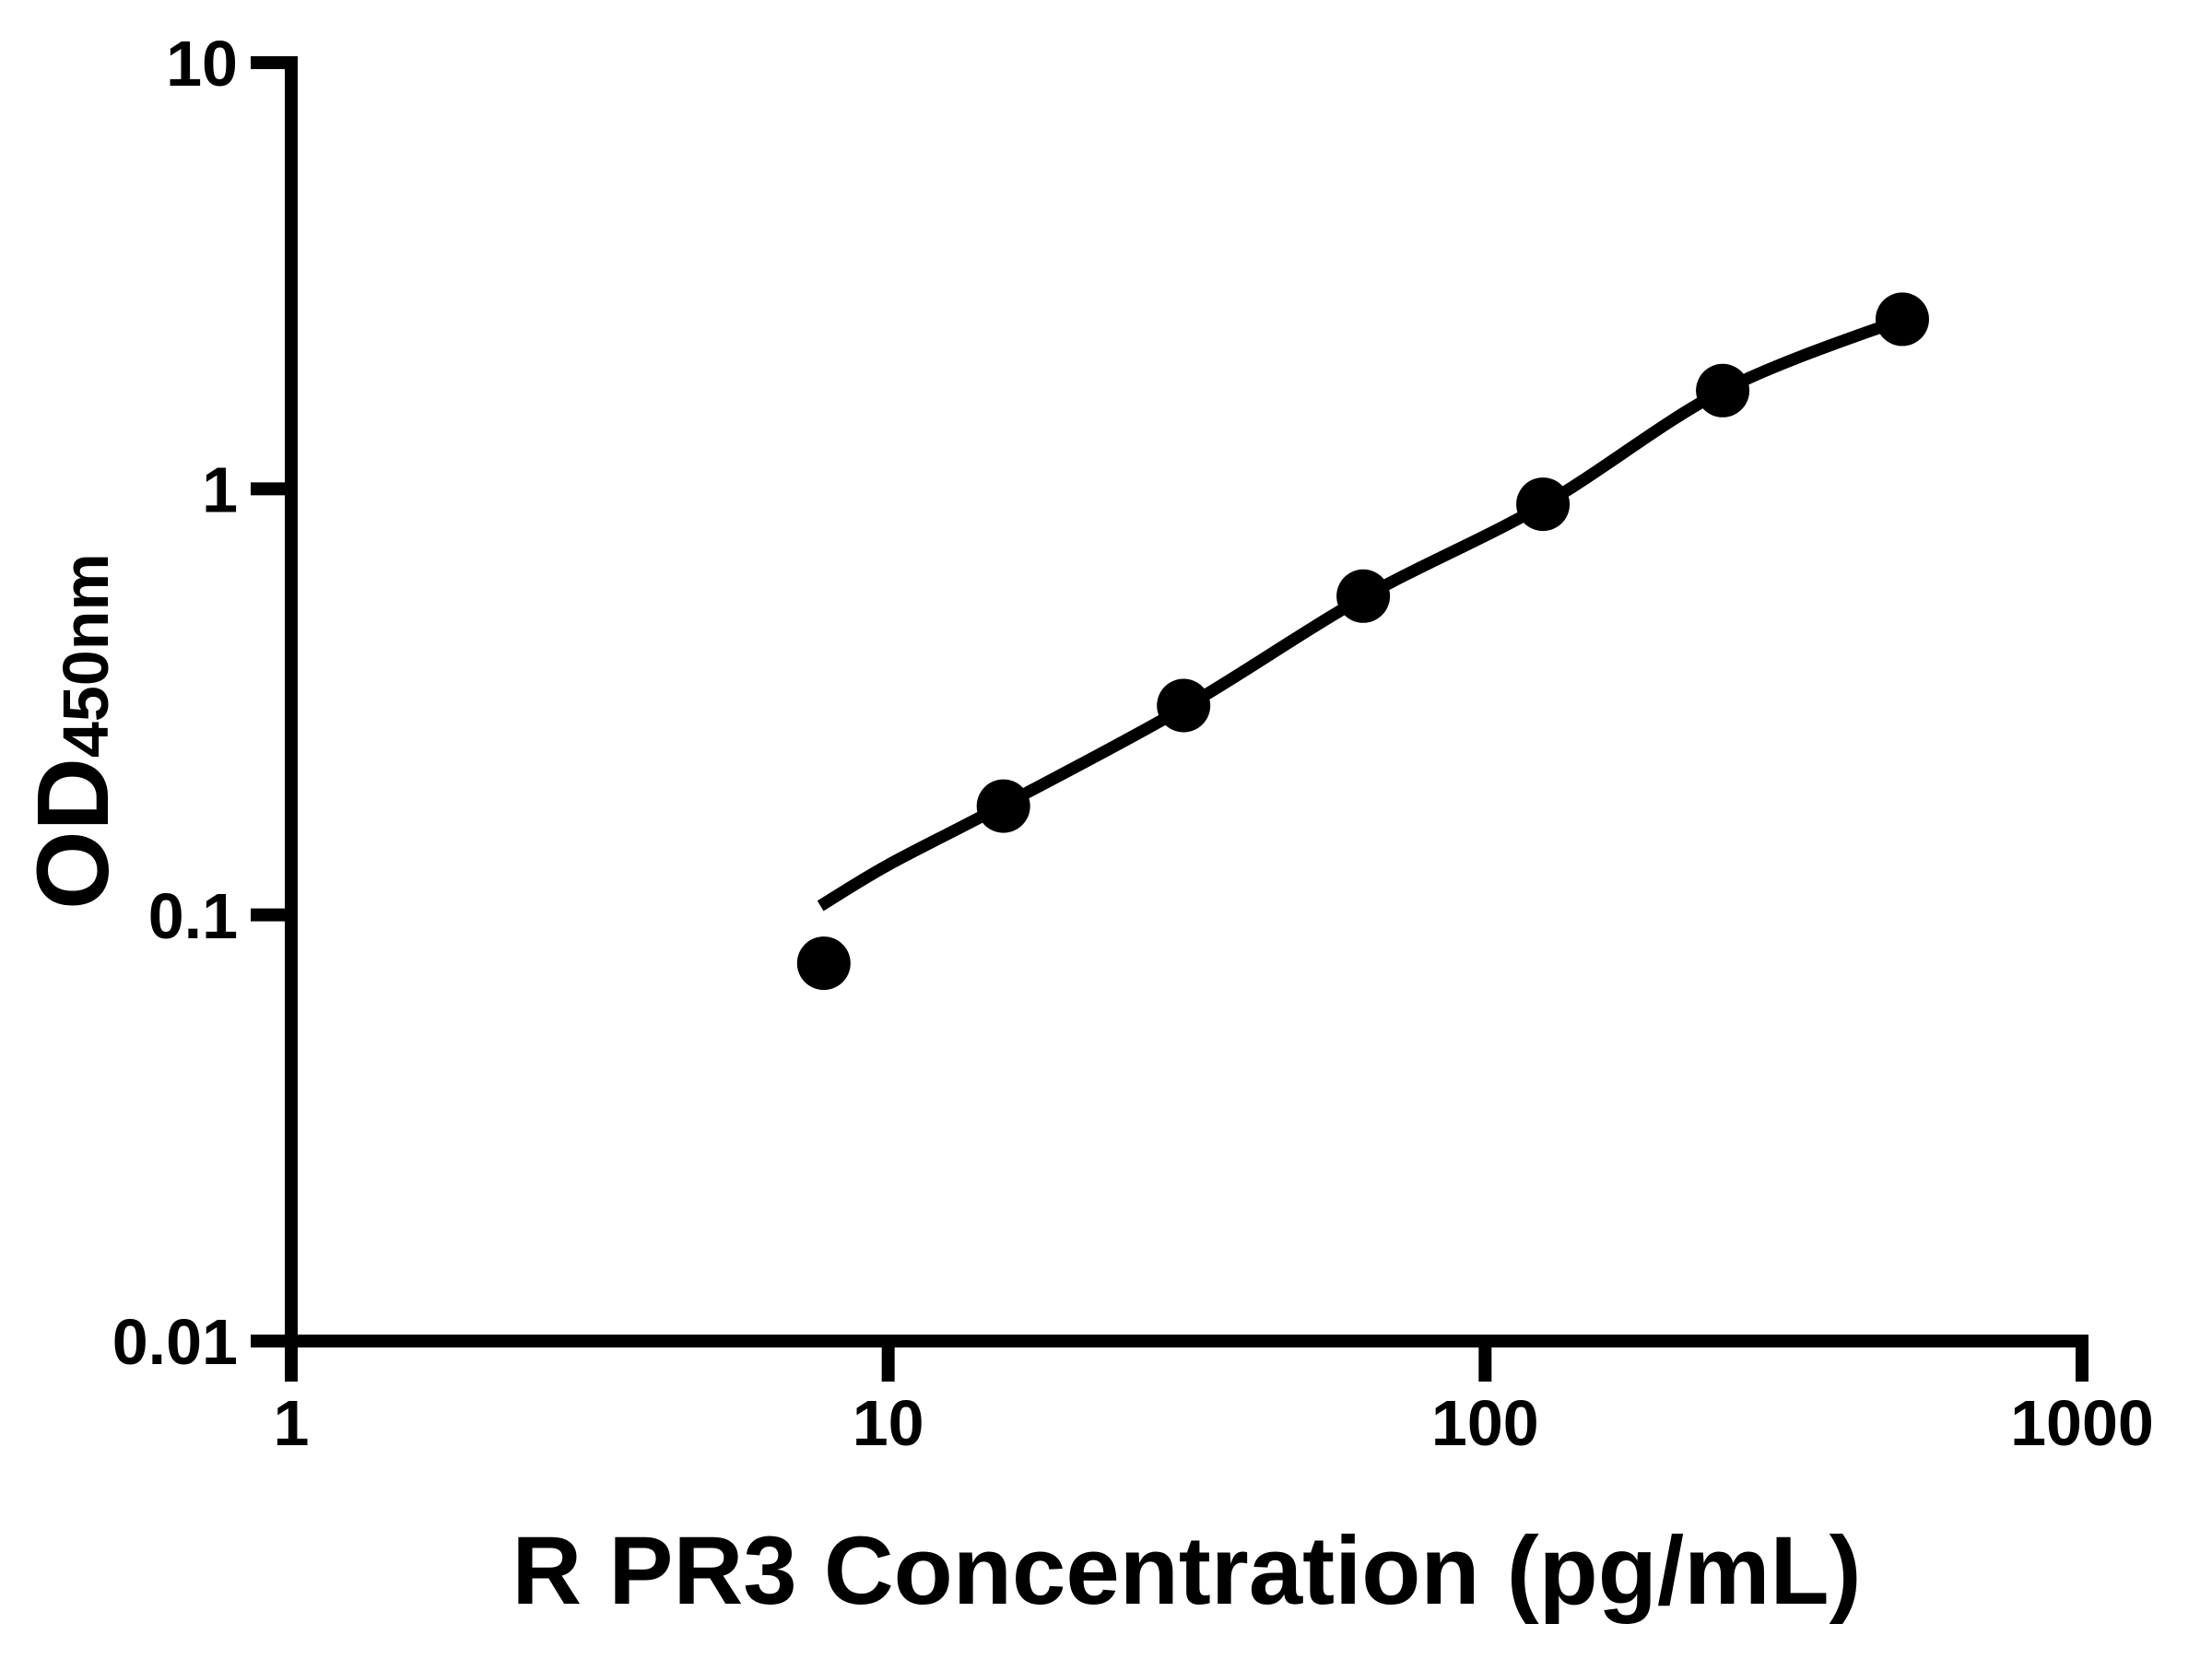 This screenshot has width=2212, height=1659. What do you see at coordinates (201, 703) in the screenshot?
I see `y-axis-ticks: 0.01 0.1 1 10` at bounding box center [201, 703].